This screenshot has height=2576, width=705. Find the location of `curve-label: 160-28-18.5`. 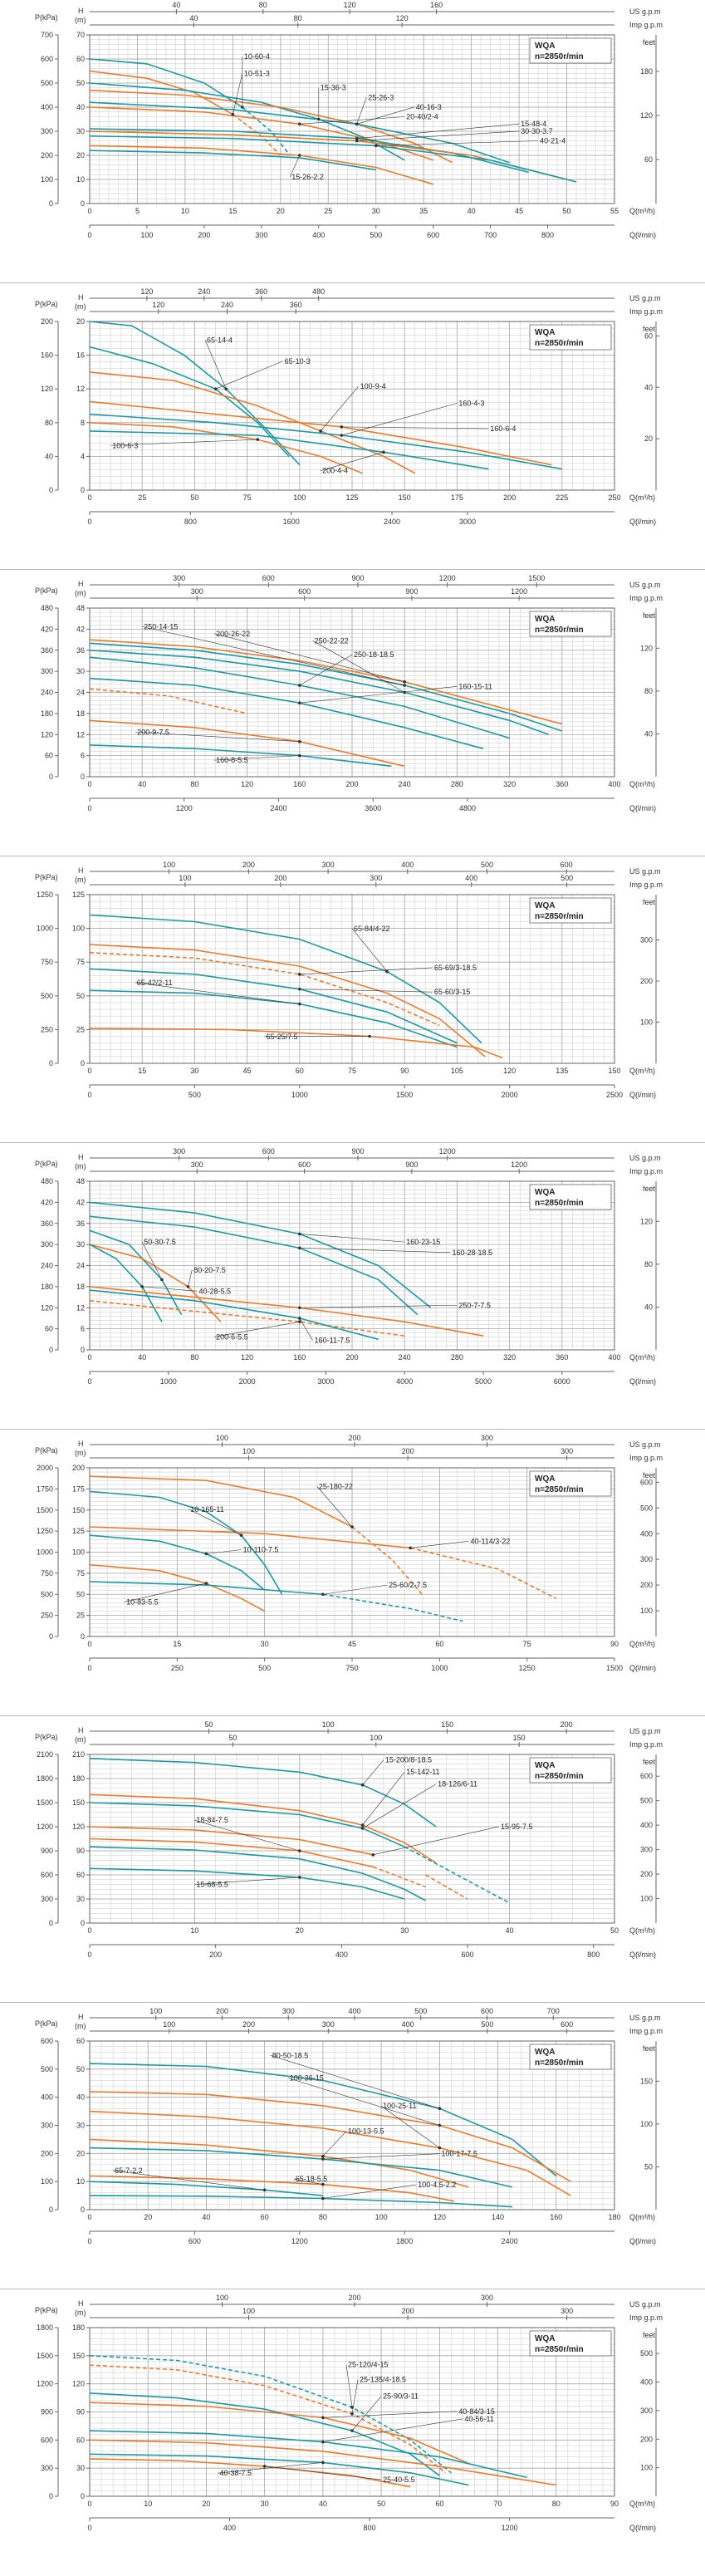

curve-label: 160-28-18.5 is located at coordinates (473, 1253).